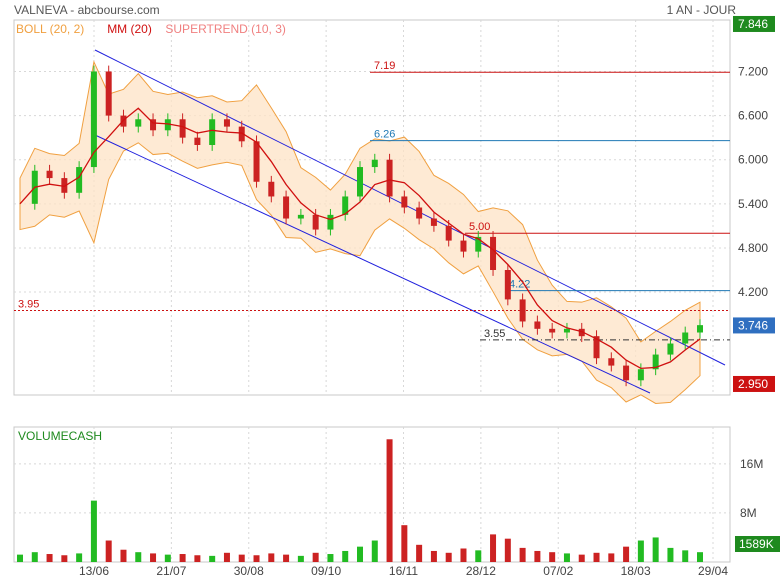  I want to click on legend-entry: MM (20), so click(129, 29).